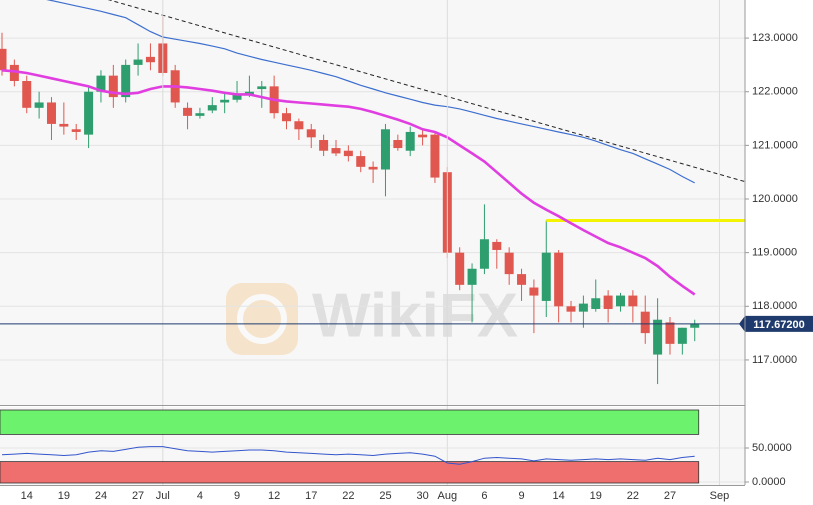  Describe the element at coordinates (775, 38) in the screenshot. I see `y-tick-label: 123.0000` at that location.